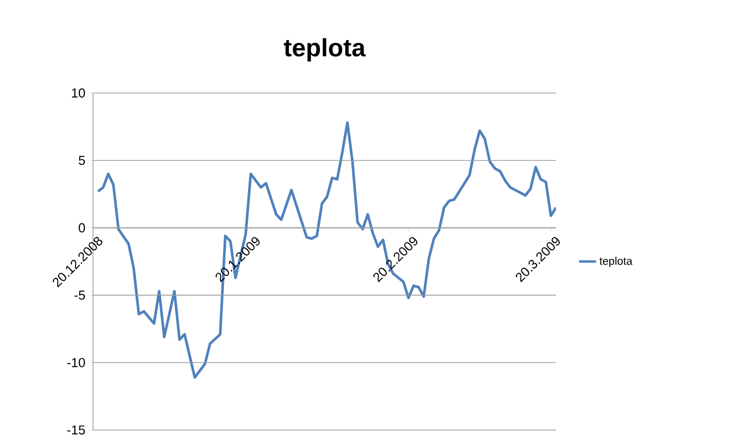  What do you see at coordinates (81, 160) in the screenshot?
I see `y-tick-label: 5` at bounding box center [81, 160].